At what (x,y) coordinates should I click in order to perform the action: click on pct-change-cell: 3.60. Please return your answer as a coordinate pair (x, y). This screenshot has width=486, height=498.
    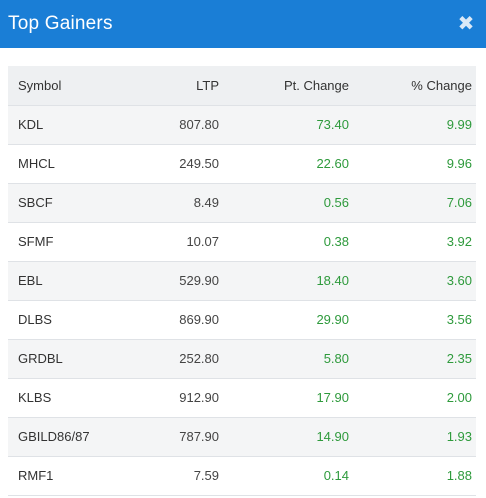
    Looking at the image, I should click on (414, 281).